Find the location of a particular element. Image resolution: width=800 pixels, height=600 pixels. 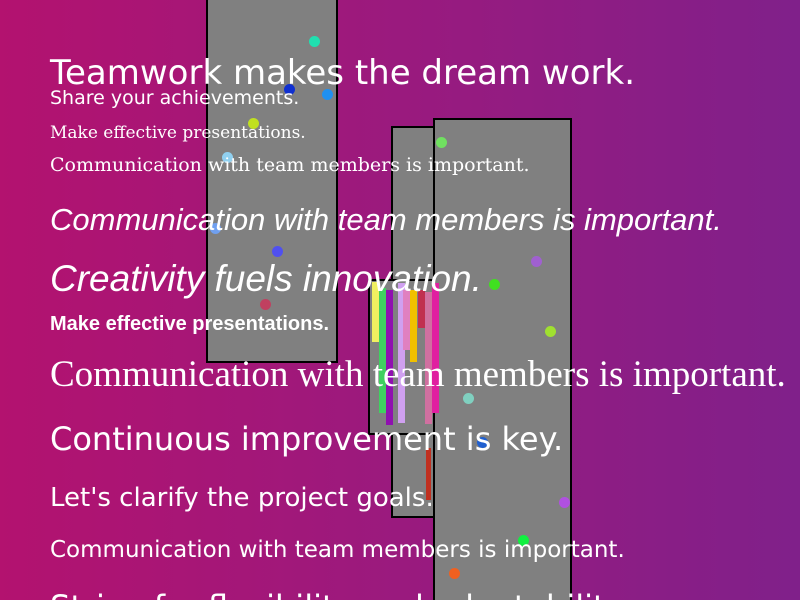

gray-panel-left is located at coordinates (272, 181).